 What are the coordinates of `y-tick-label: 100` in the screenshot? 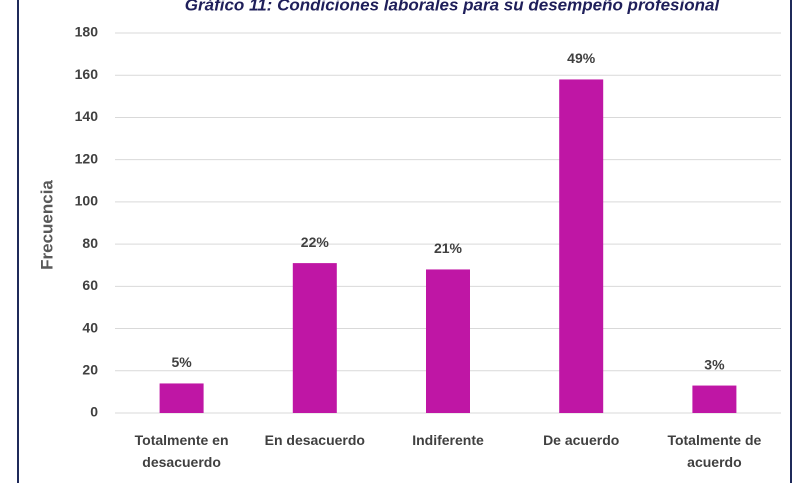 It's located at (87, 201).